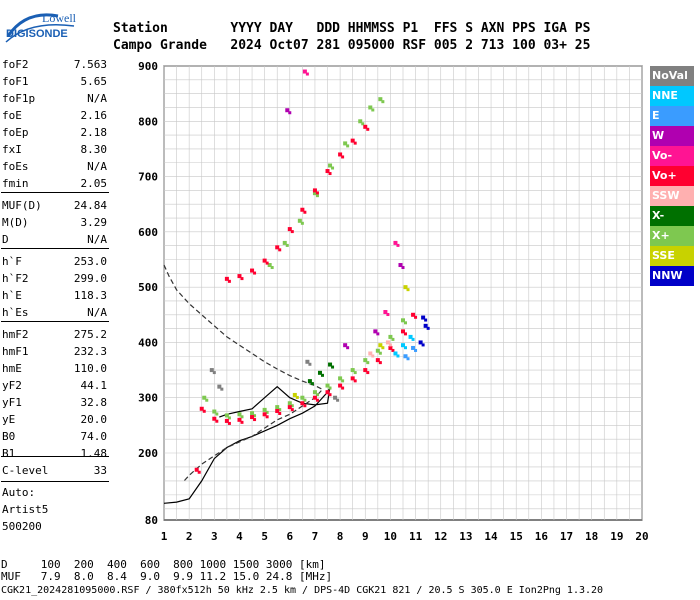  I want to click on x-tick-label: 8, so click(340, 536).